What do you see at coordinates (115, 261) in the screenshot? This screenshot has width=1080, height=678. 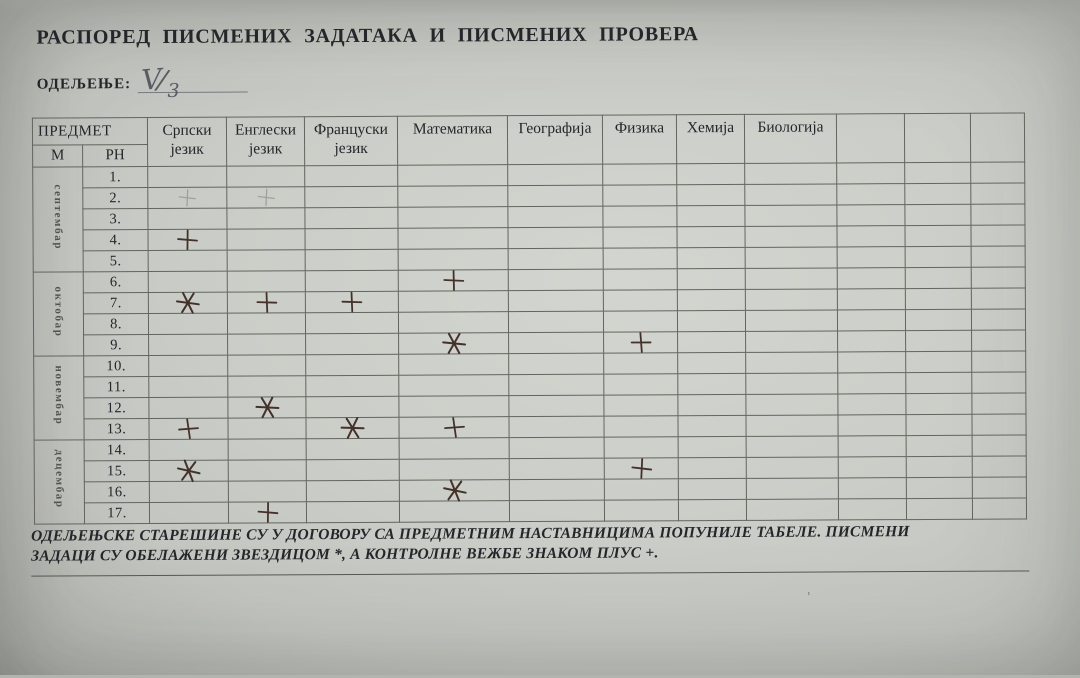 I see `row-number: 5.` at bounding box center [115, 261].